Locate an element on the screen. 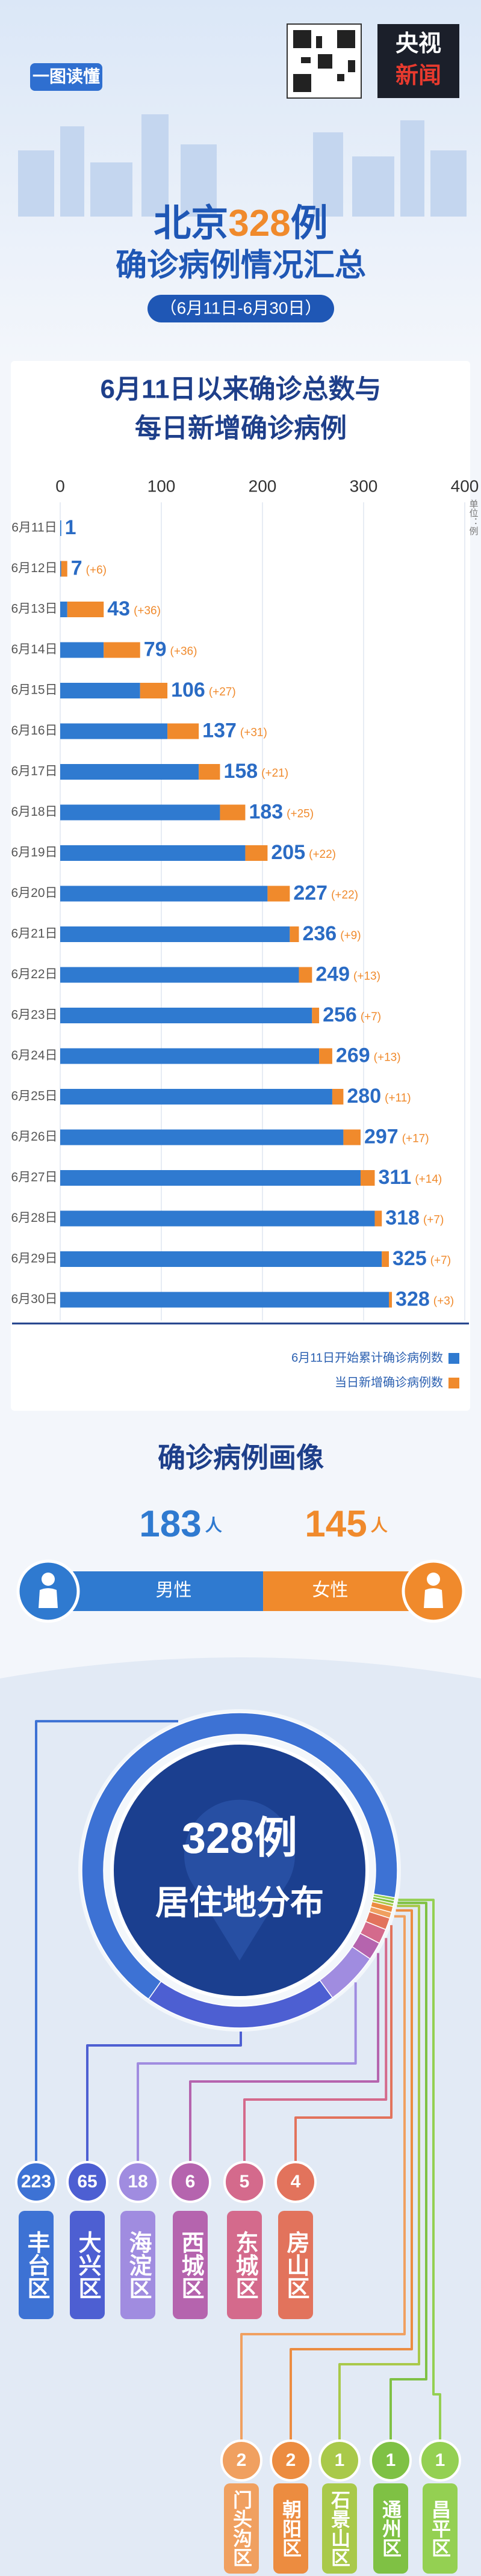 The width and height of the screenshot is (481, 2576). unit-label: 单位：例 is located at coordinates (473, 517).